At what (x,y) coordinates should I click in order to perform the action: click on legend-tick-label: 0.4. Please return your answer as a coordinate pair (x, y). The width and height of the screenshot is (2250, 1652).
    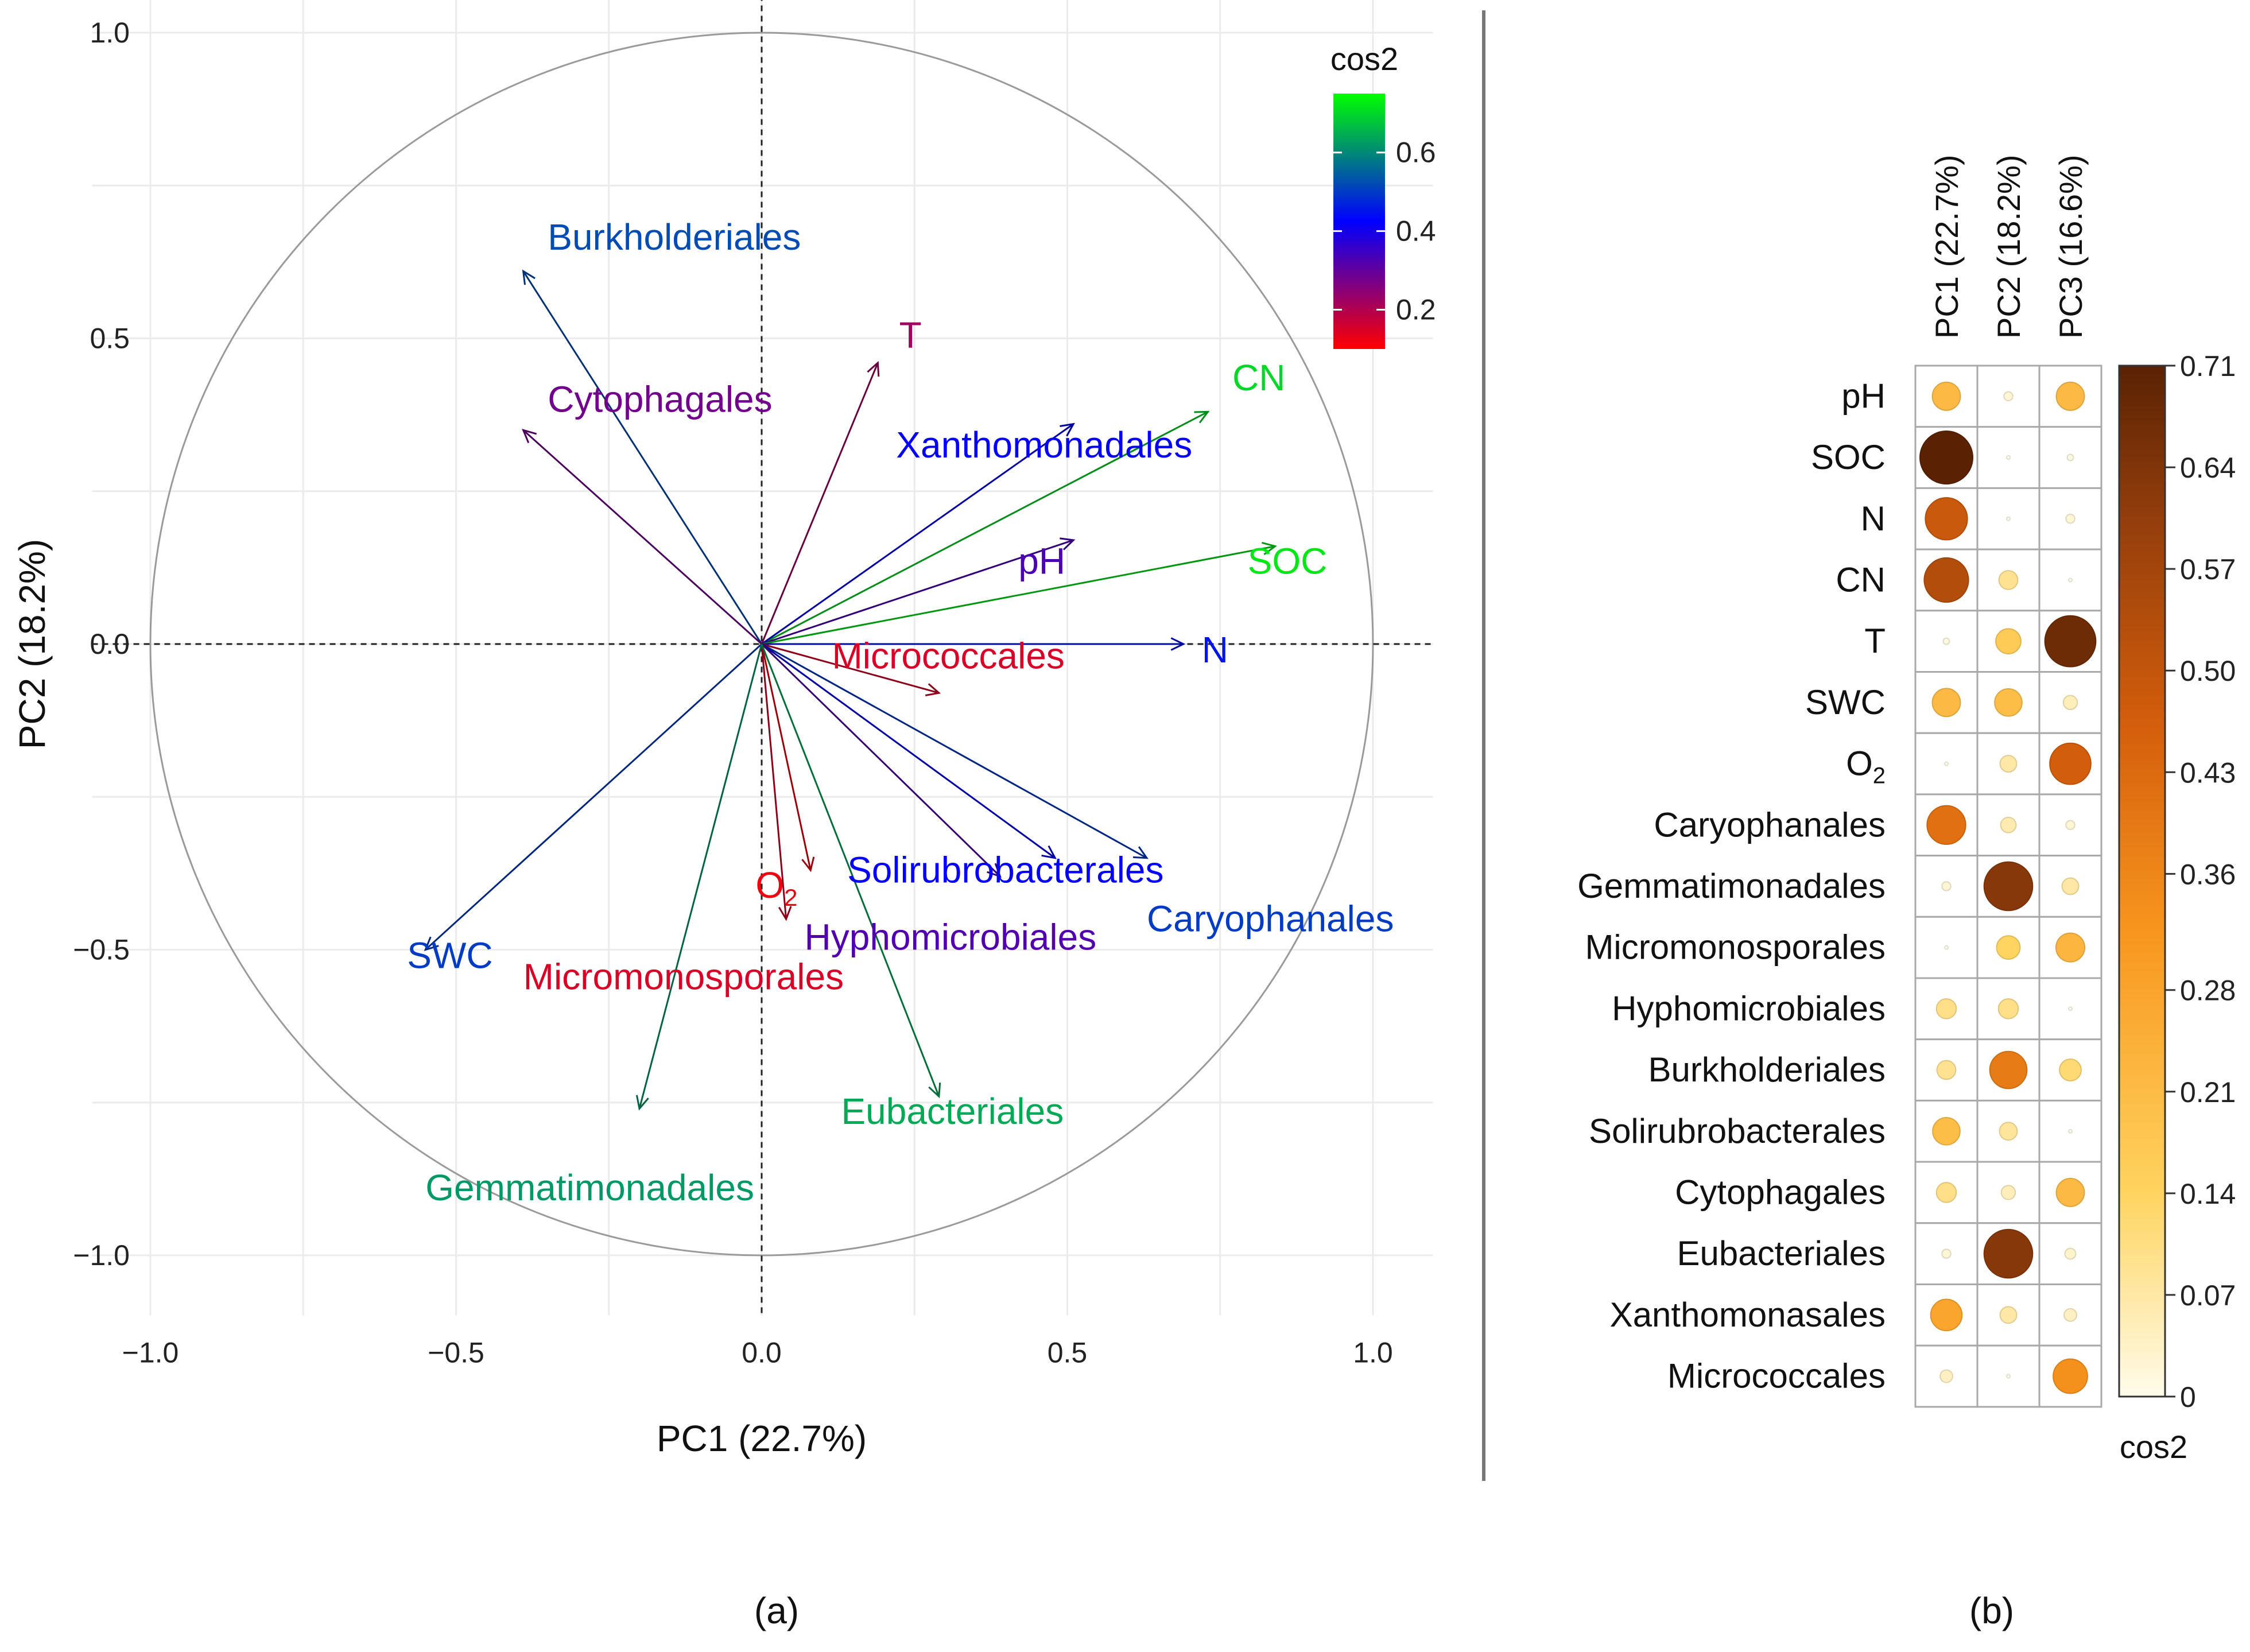
    Looking at the image, I should click on (1416, 231).